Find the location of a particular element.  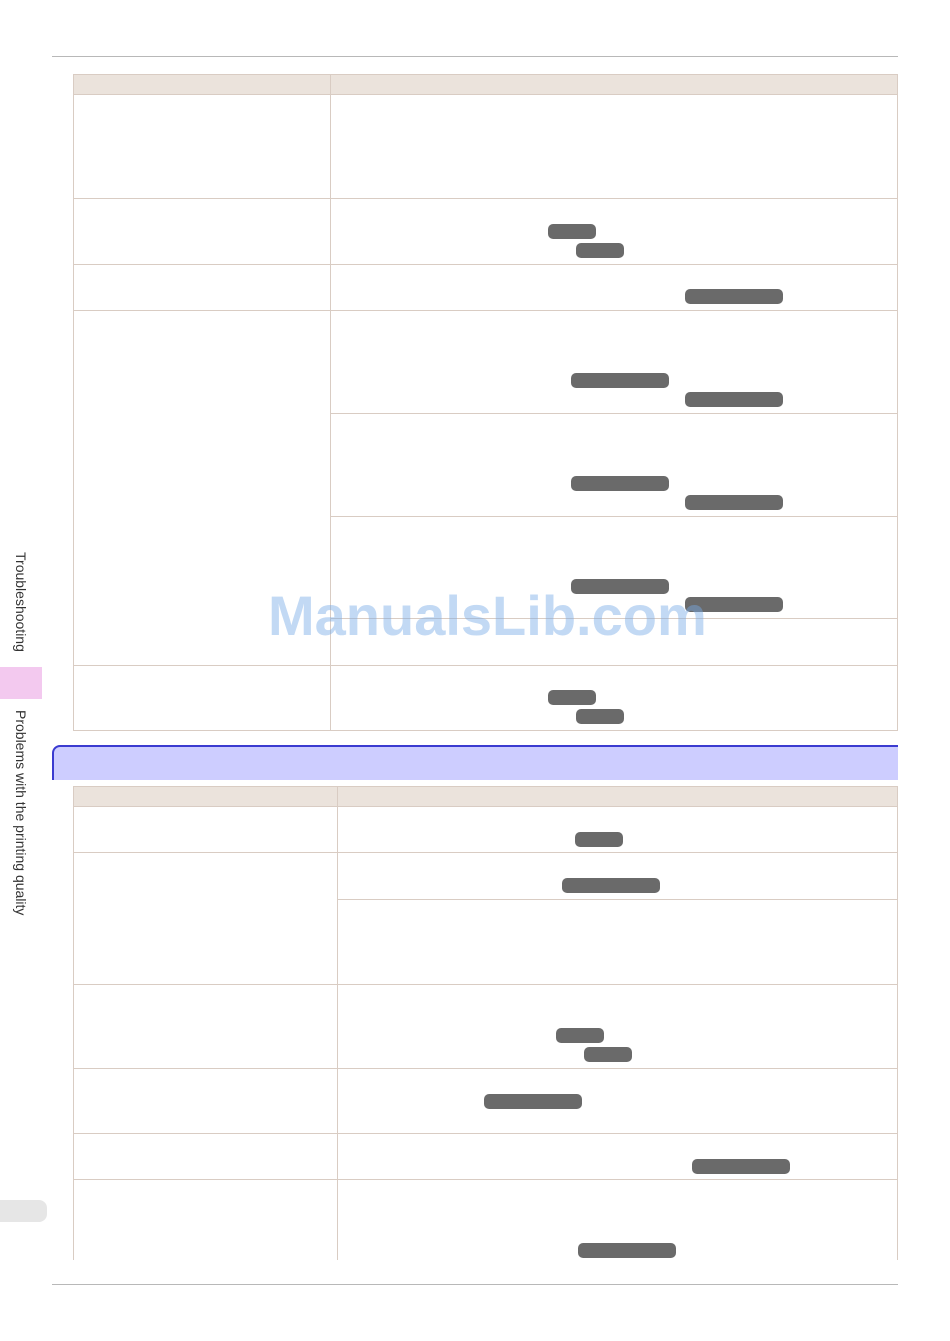

watermark: ManualsLib.com is located at coordinates (487, 615).